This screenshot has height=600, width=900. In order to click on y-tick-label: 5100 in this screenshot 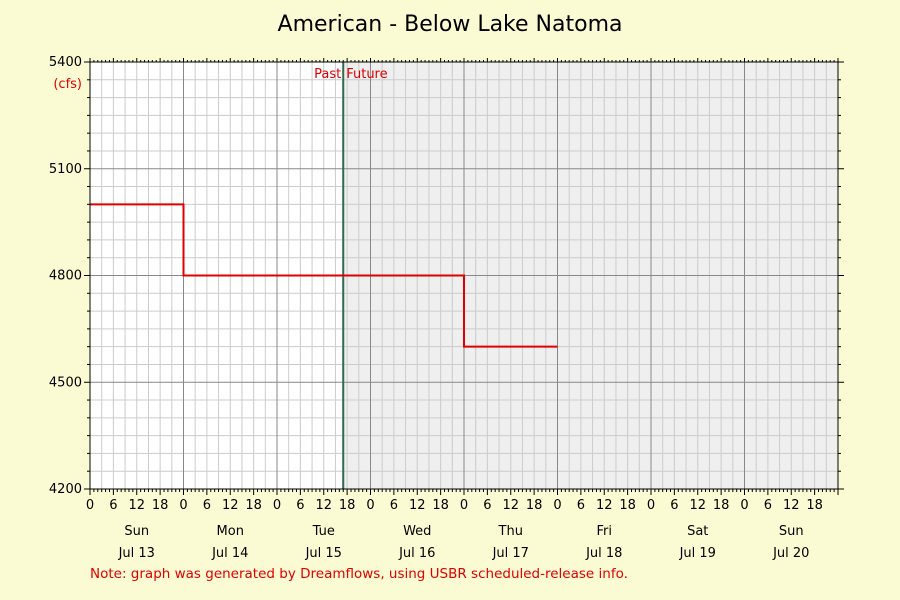, I will do `click(65, 169)`.